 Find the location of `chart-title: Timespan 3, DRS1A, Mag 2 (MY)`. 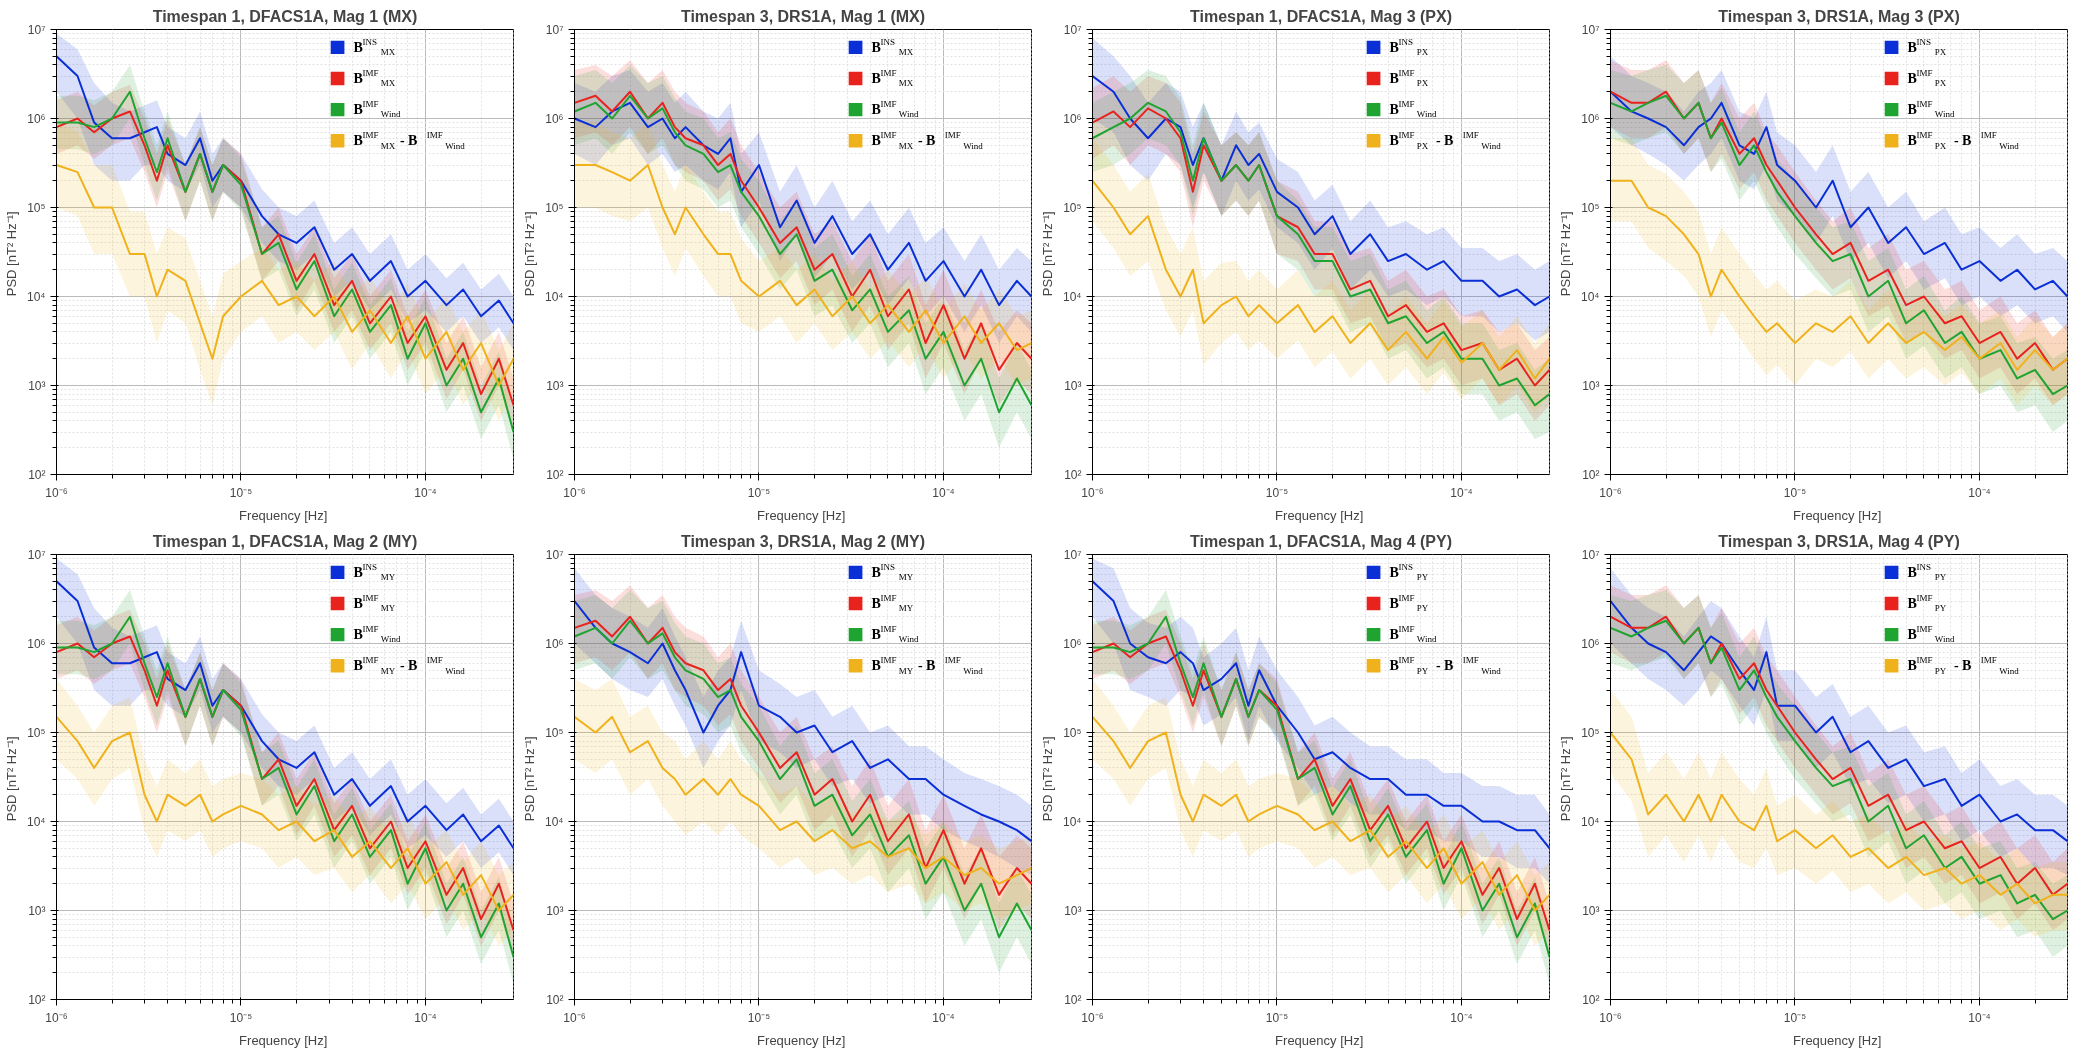

chart-title: Timespan 3, DRS1A, Mag 2 (MY) is located at coordinates (803, 541).